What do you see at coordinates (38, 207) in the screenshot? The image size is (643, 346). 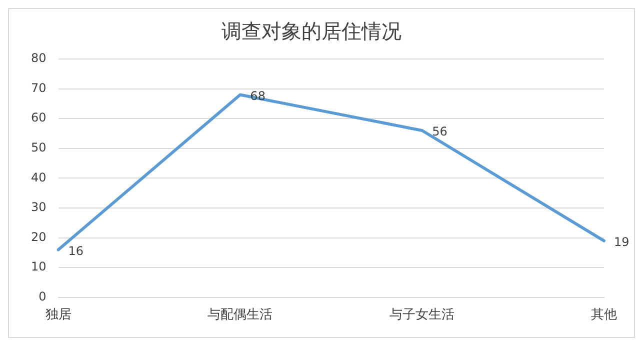 I see `y-tick-label: 30` at bounding box center [38, 207].